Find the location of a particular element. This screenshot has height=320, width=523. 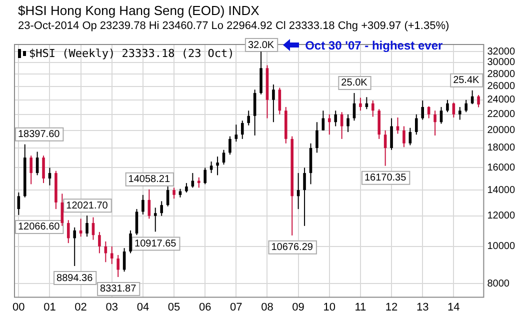

y-tick-label: 18000 is located at coordinates (501, 148).